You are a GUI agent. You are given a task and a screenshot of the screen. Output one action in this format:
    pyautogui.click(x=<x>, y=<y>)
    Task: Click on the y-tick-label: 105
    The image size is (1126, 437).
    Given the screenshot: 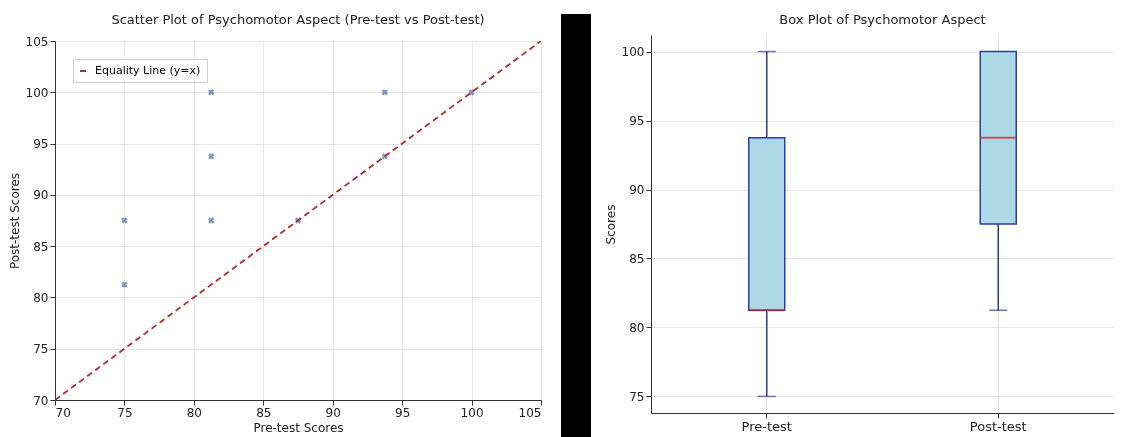 What is the action you would take?
    pyautogui.click(x=37, y=41)
    